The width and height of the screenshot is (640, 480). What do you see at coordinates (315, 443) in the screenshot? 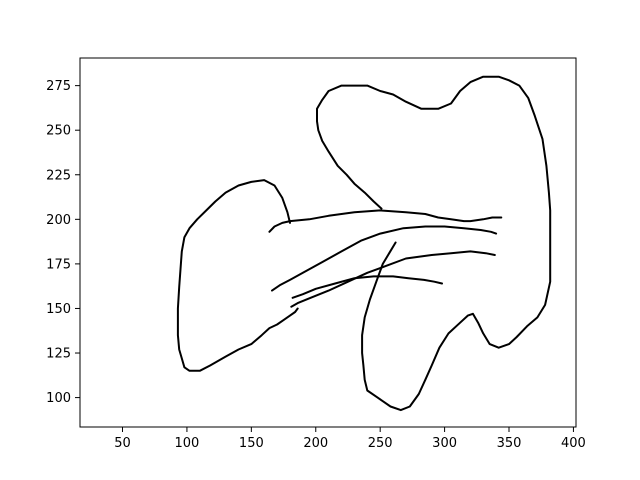
I see `x-tick-label: 200` at bounding box center [315, 443].